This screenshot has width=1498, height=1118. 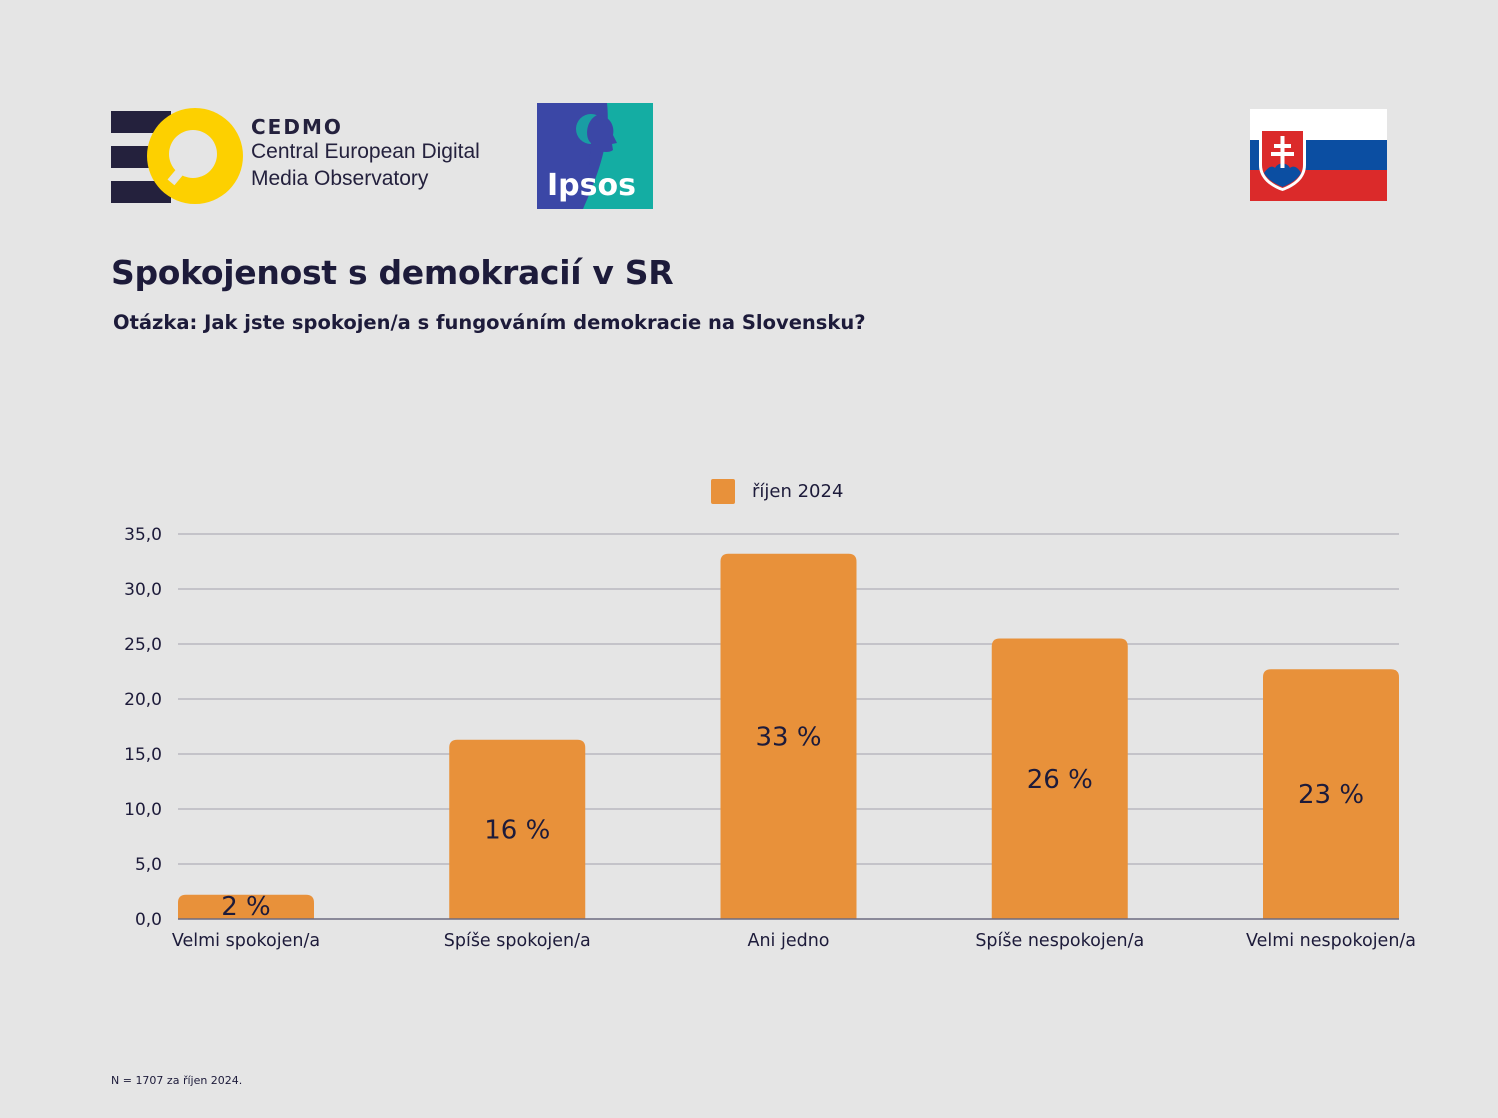 I want to click on data-label: 2 %, so click(x=246, y=907).